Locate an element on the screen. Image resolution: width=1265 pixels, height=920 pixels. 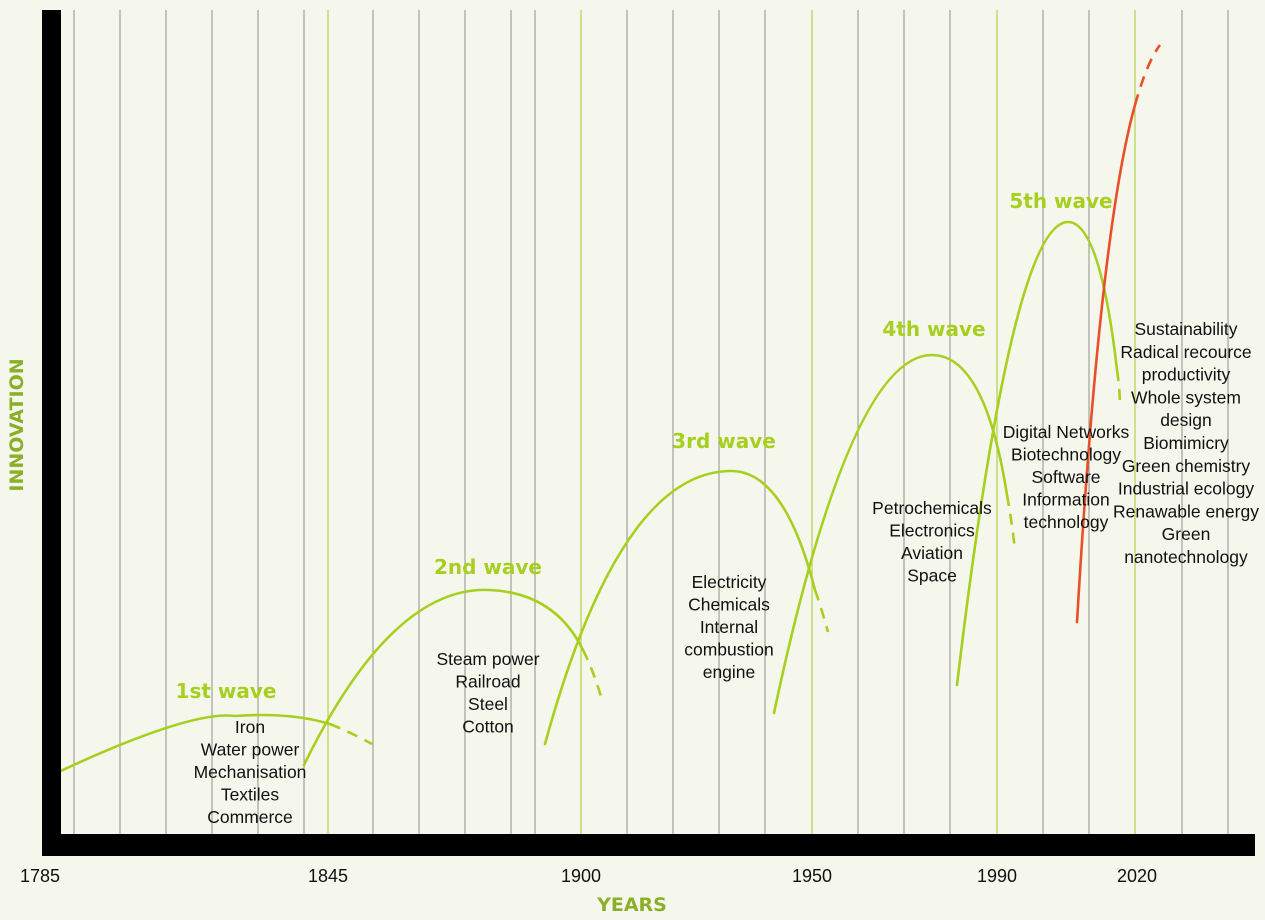
technology-item: Radical recource is located at coordinates (1185, 352).